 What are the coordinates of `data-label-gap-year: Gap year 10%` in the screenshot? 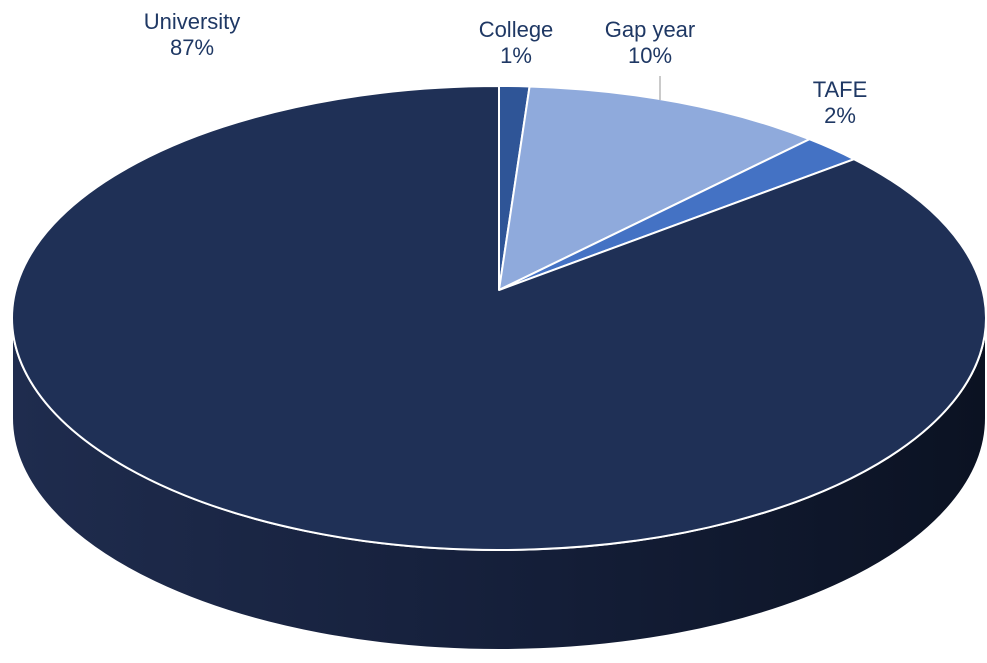 It's located at (650, 42).